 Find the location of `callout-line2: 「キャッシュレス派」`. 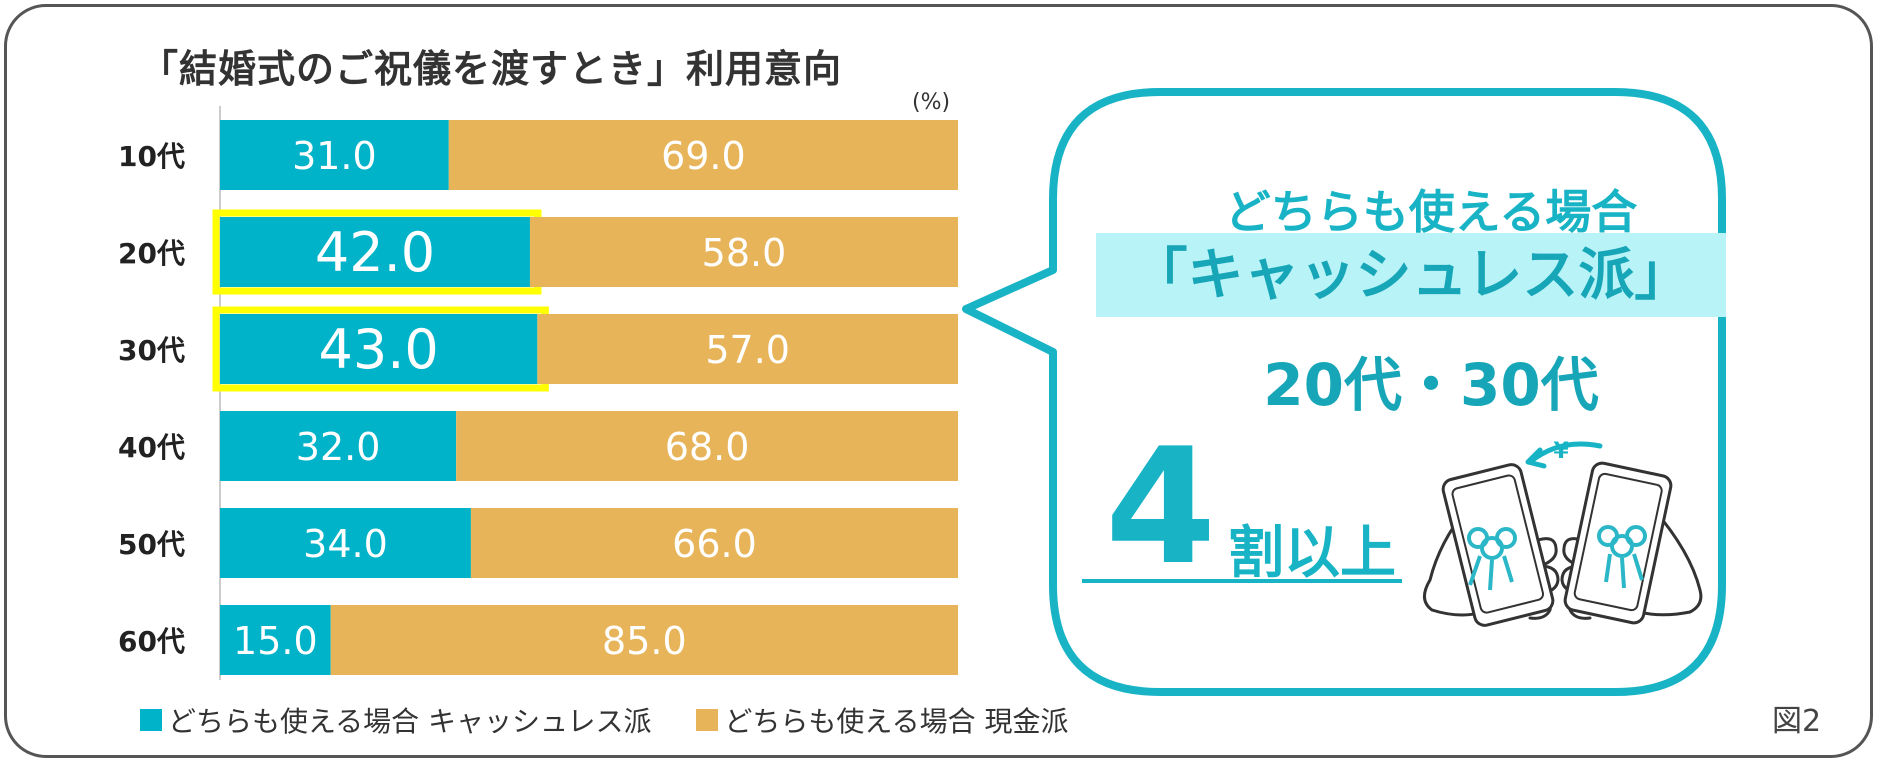

callout-line2: 「キャッシュレス派」 is located at coordinates (1411, 275).